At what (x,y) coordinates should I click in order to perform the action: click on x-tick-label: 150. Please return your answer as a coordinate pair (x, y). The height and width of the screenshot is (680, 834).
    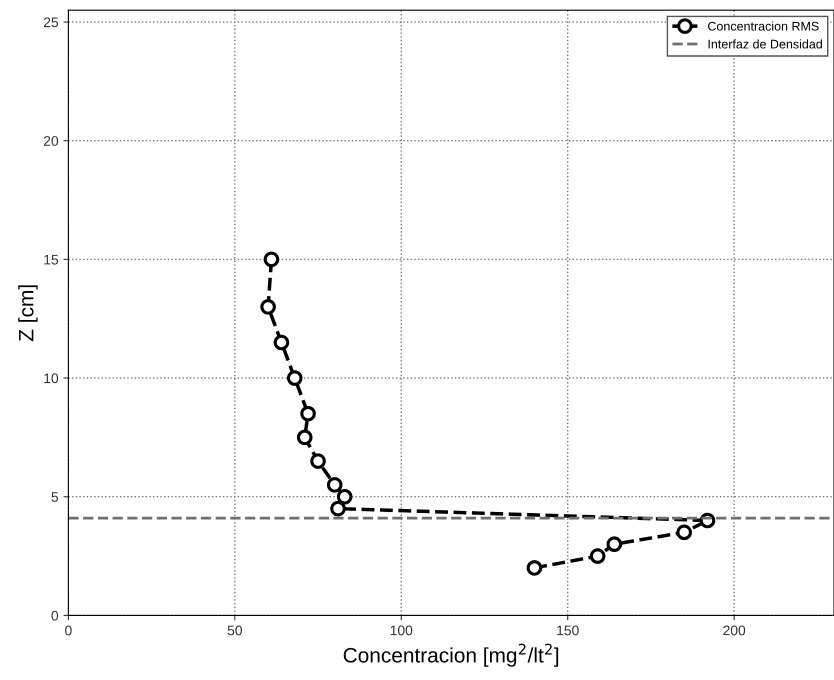
    Looking at the image, I should click on (568, 630).